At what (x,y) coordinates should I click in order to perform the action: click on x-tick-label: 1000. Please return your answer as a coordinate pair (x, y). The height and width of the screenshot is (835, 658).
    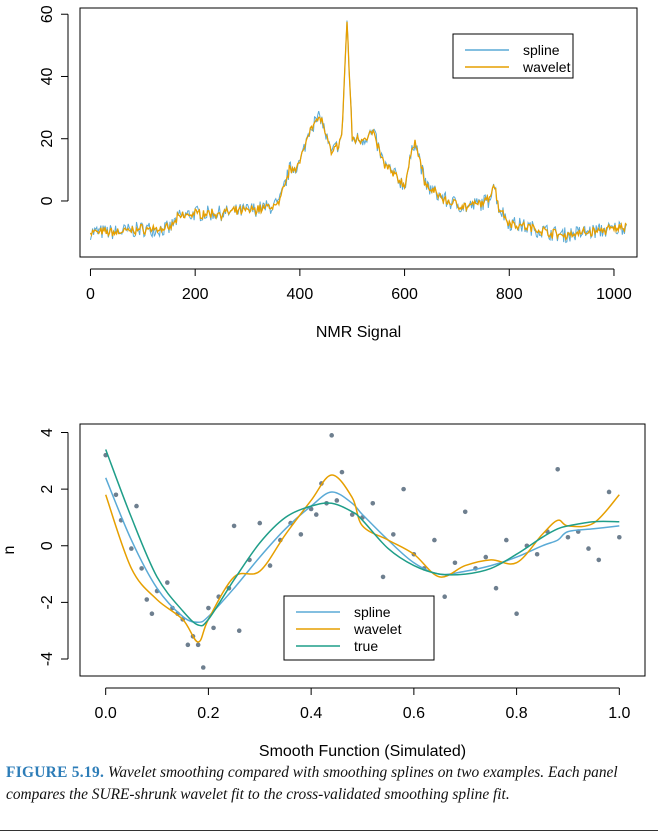
    Looking at the image, I should click on (614, 294).